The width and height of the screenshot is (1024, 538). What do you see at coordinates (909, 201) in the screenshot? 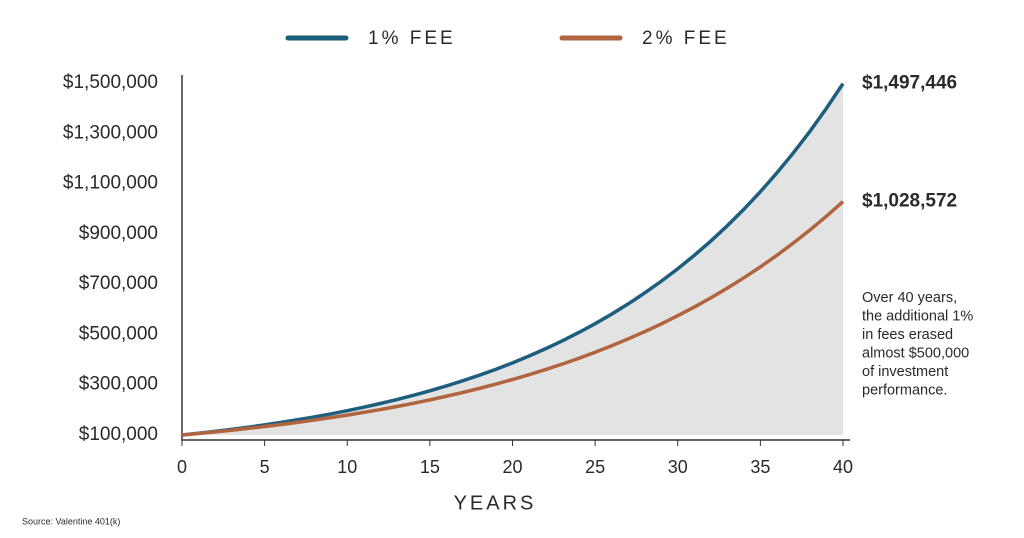
I see `end-label: $1,028,572` at bounding box center [909, 201].